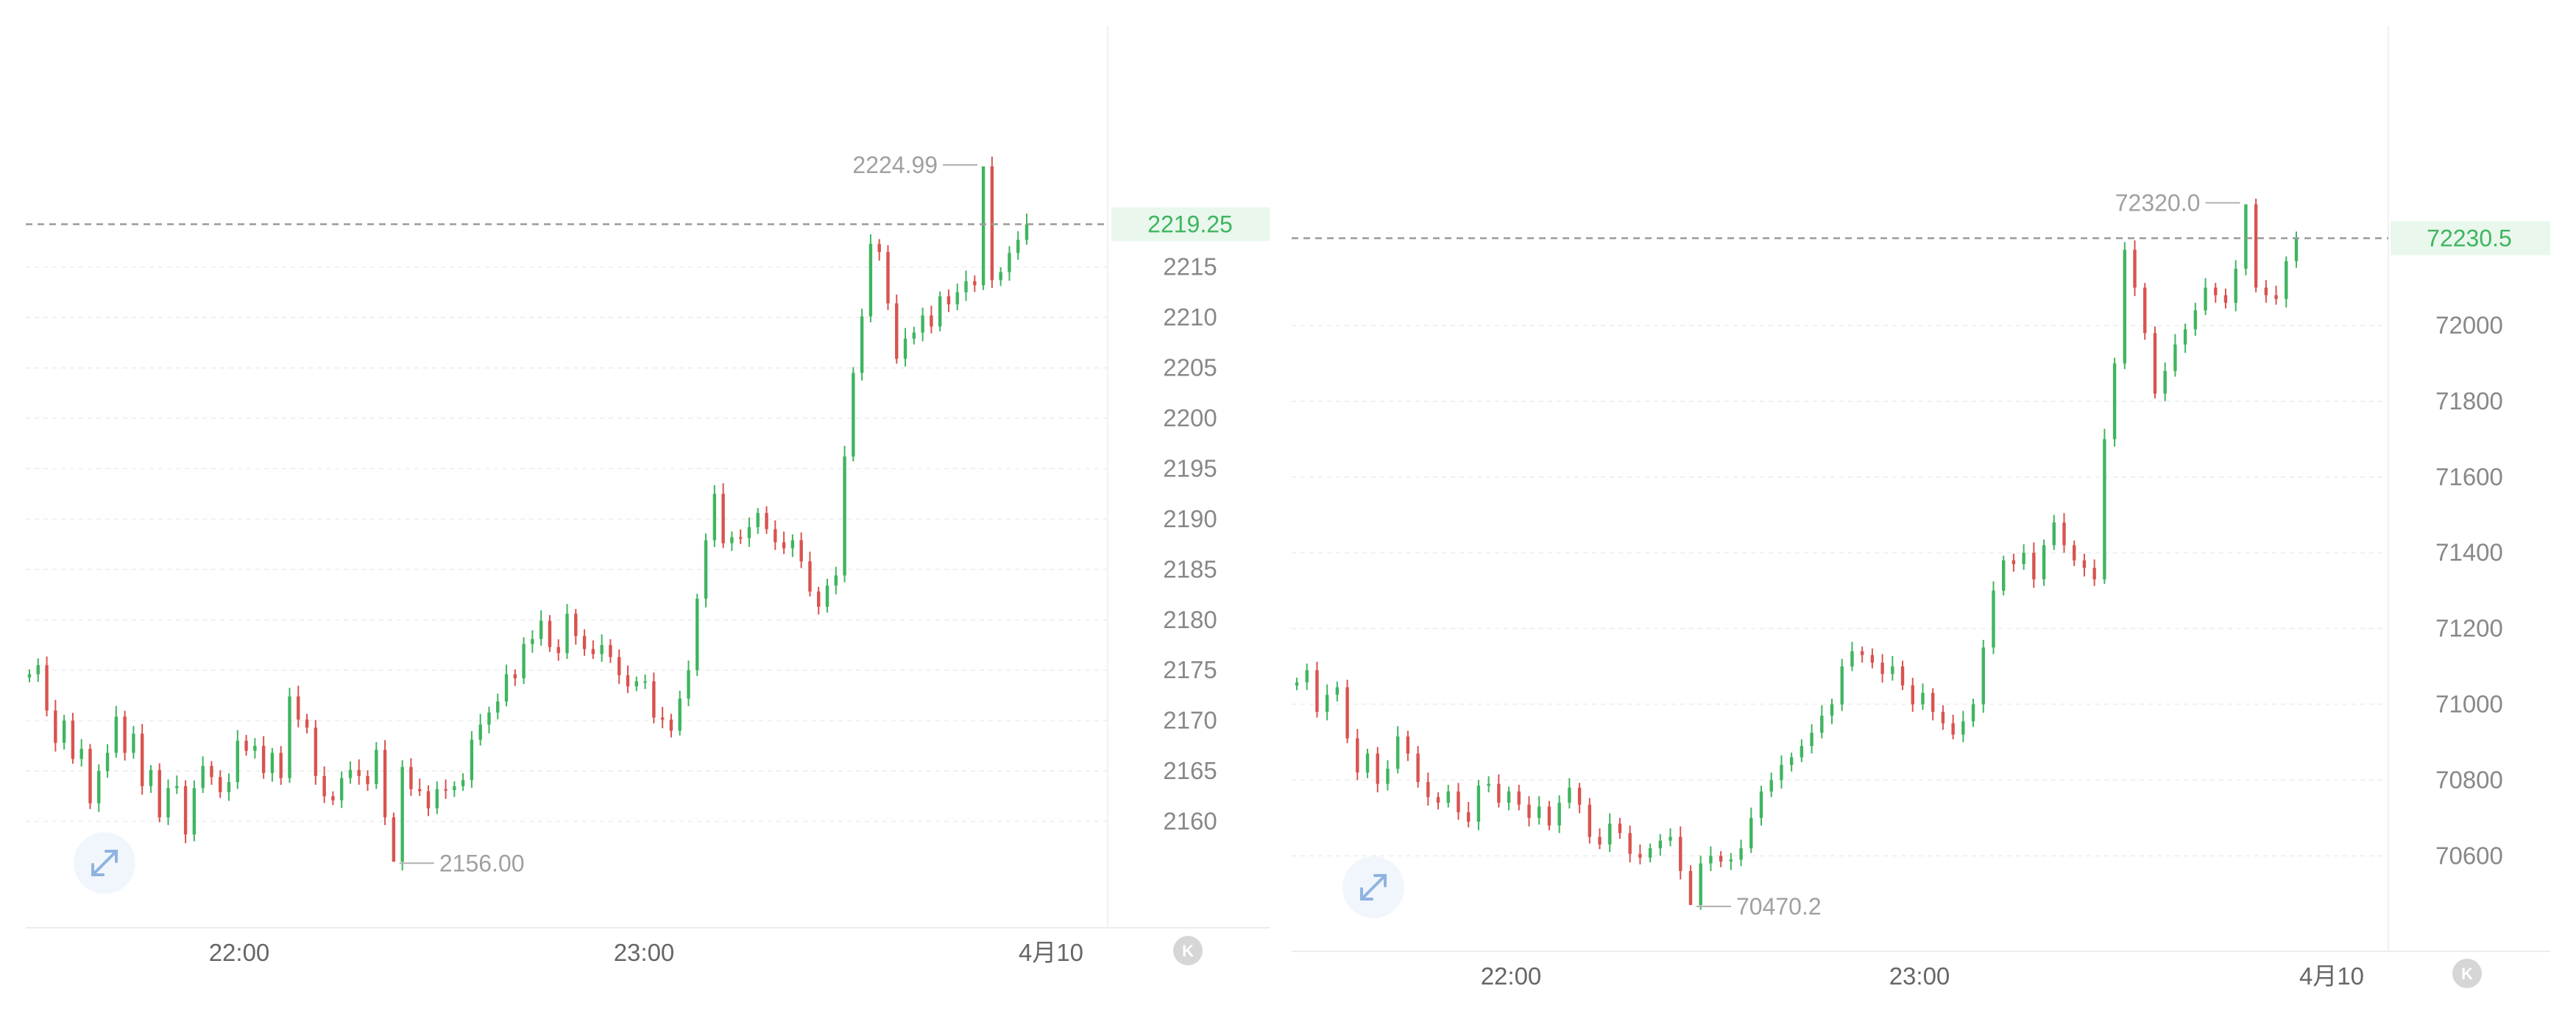  I want to click on k-badge-icon: K, so click(1188, 951).